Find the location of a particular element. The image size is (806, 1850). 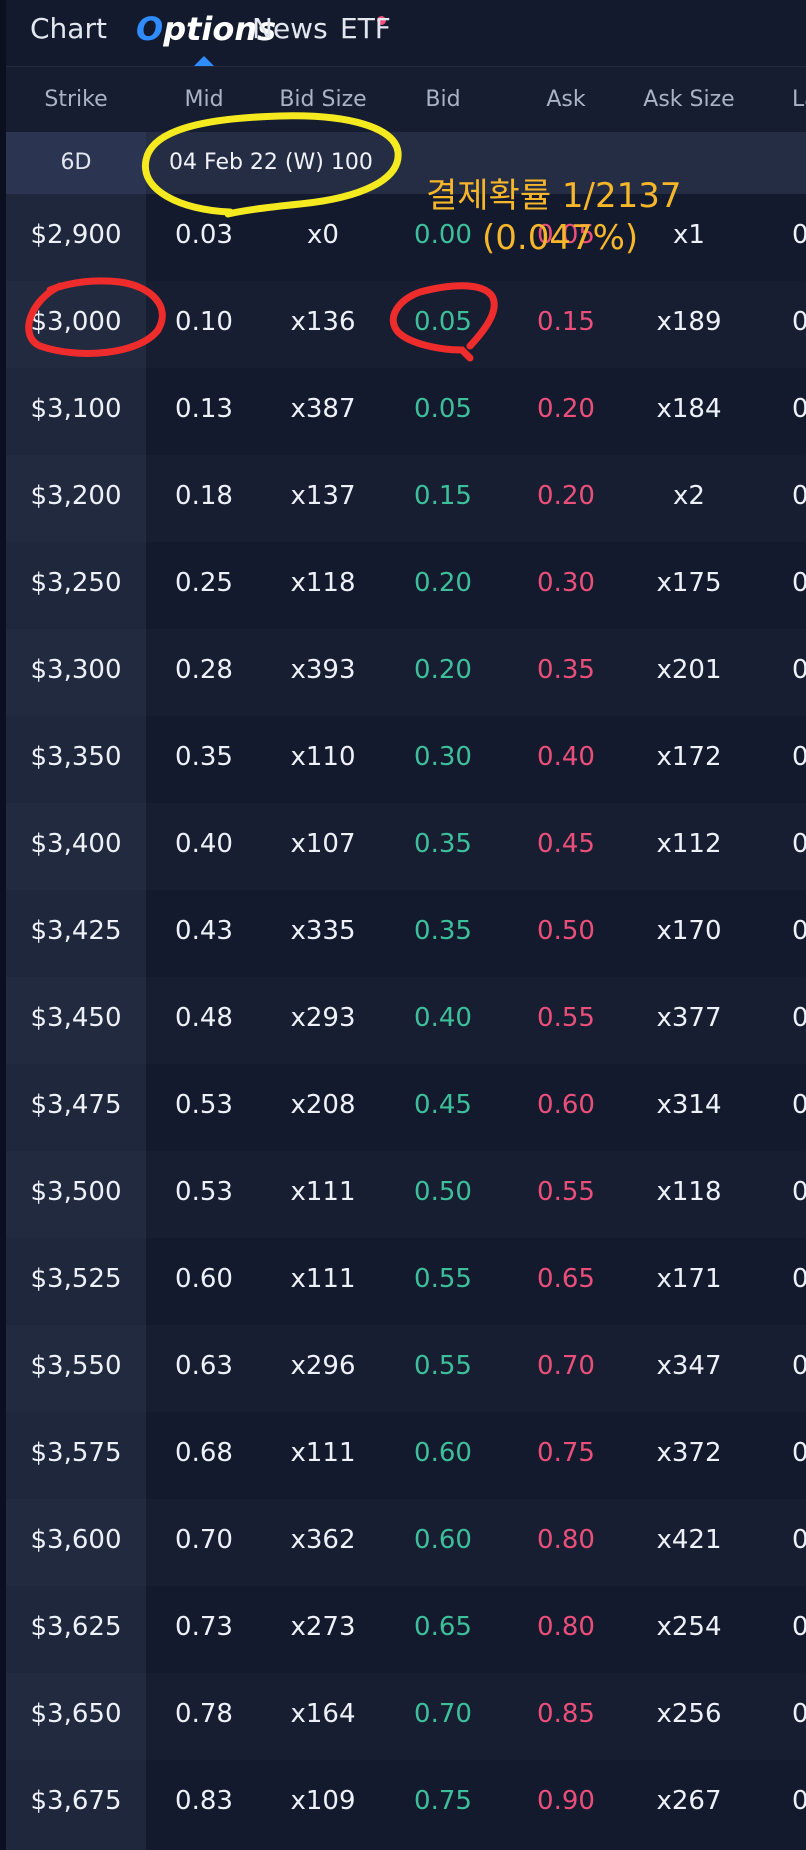

ask-cell: 0.15 is located at coordinates (566, 322).